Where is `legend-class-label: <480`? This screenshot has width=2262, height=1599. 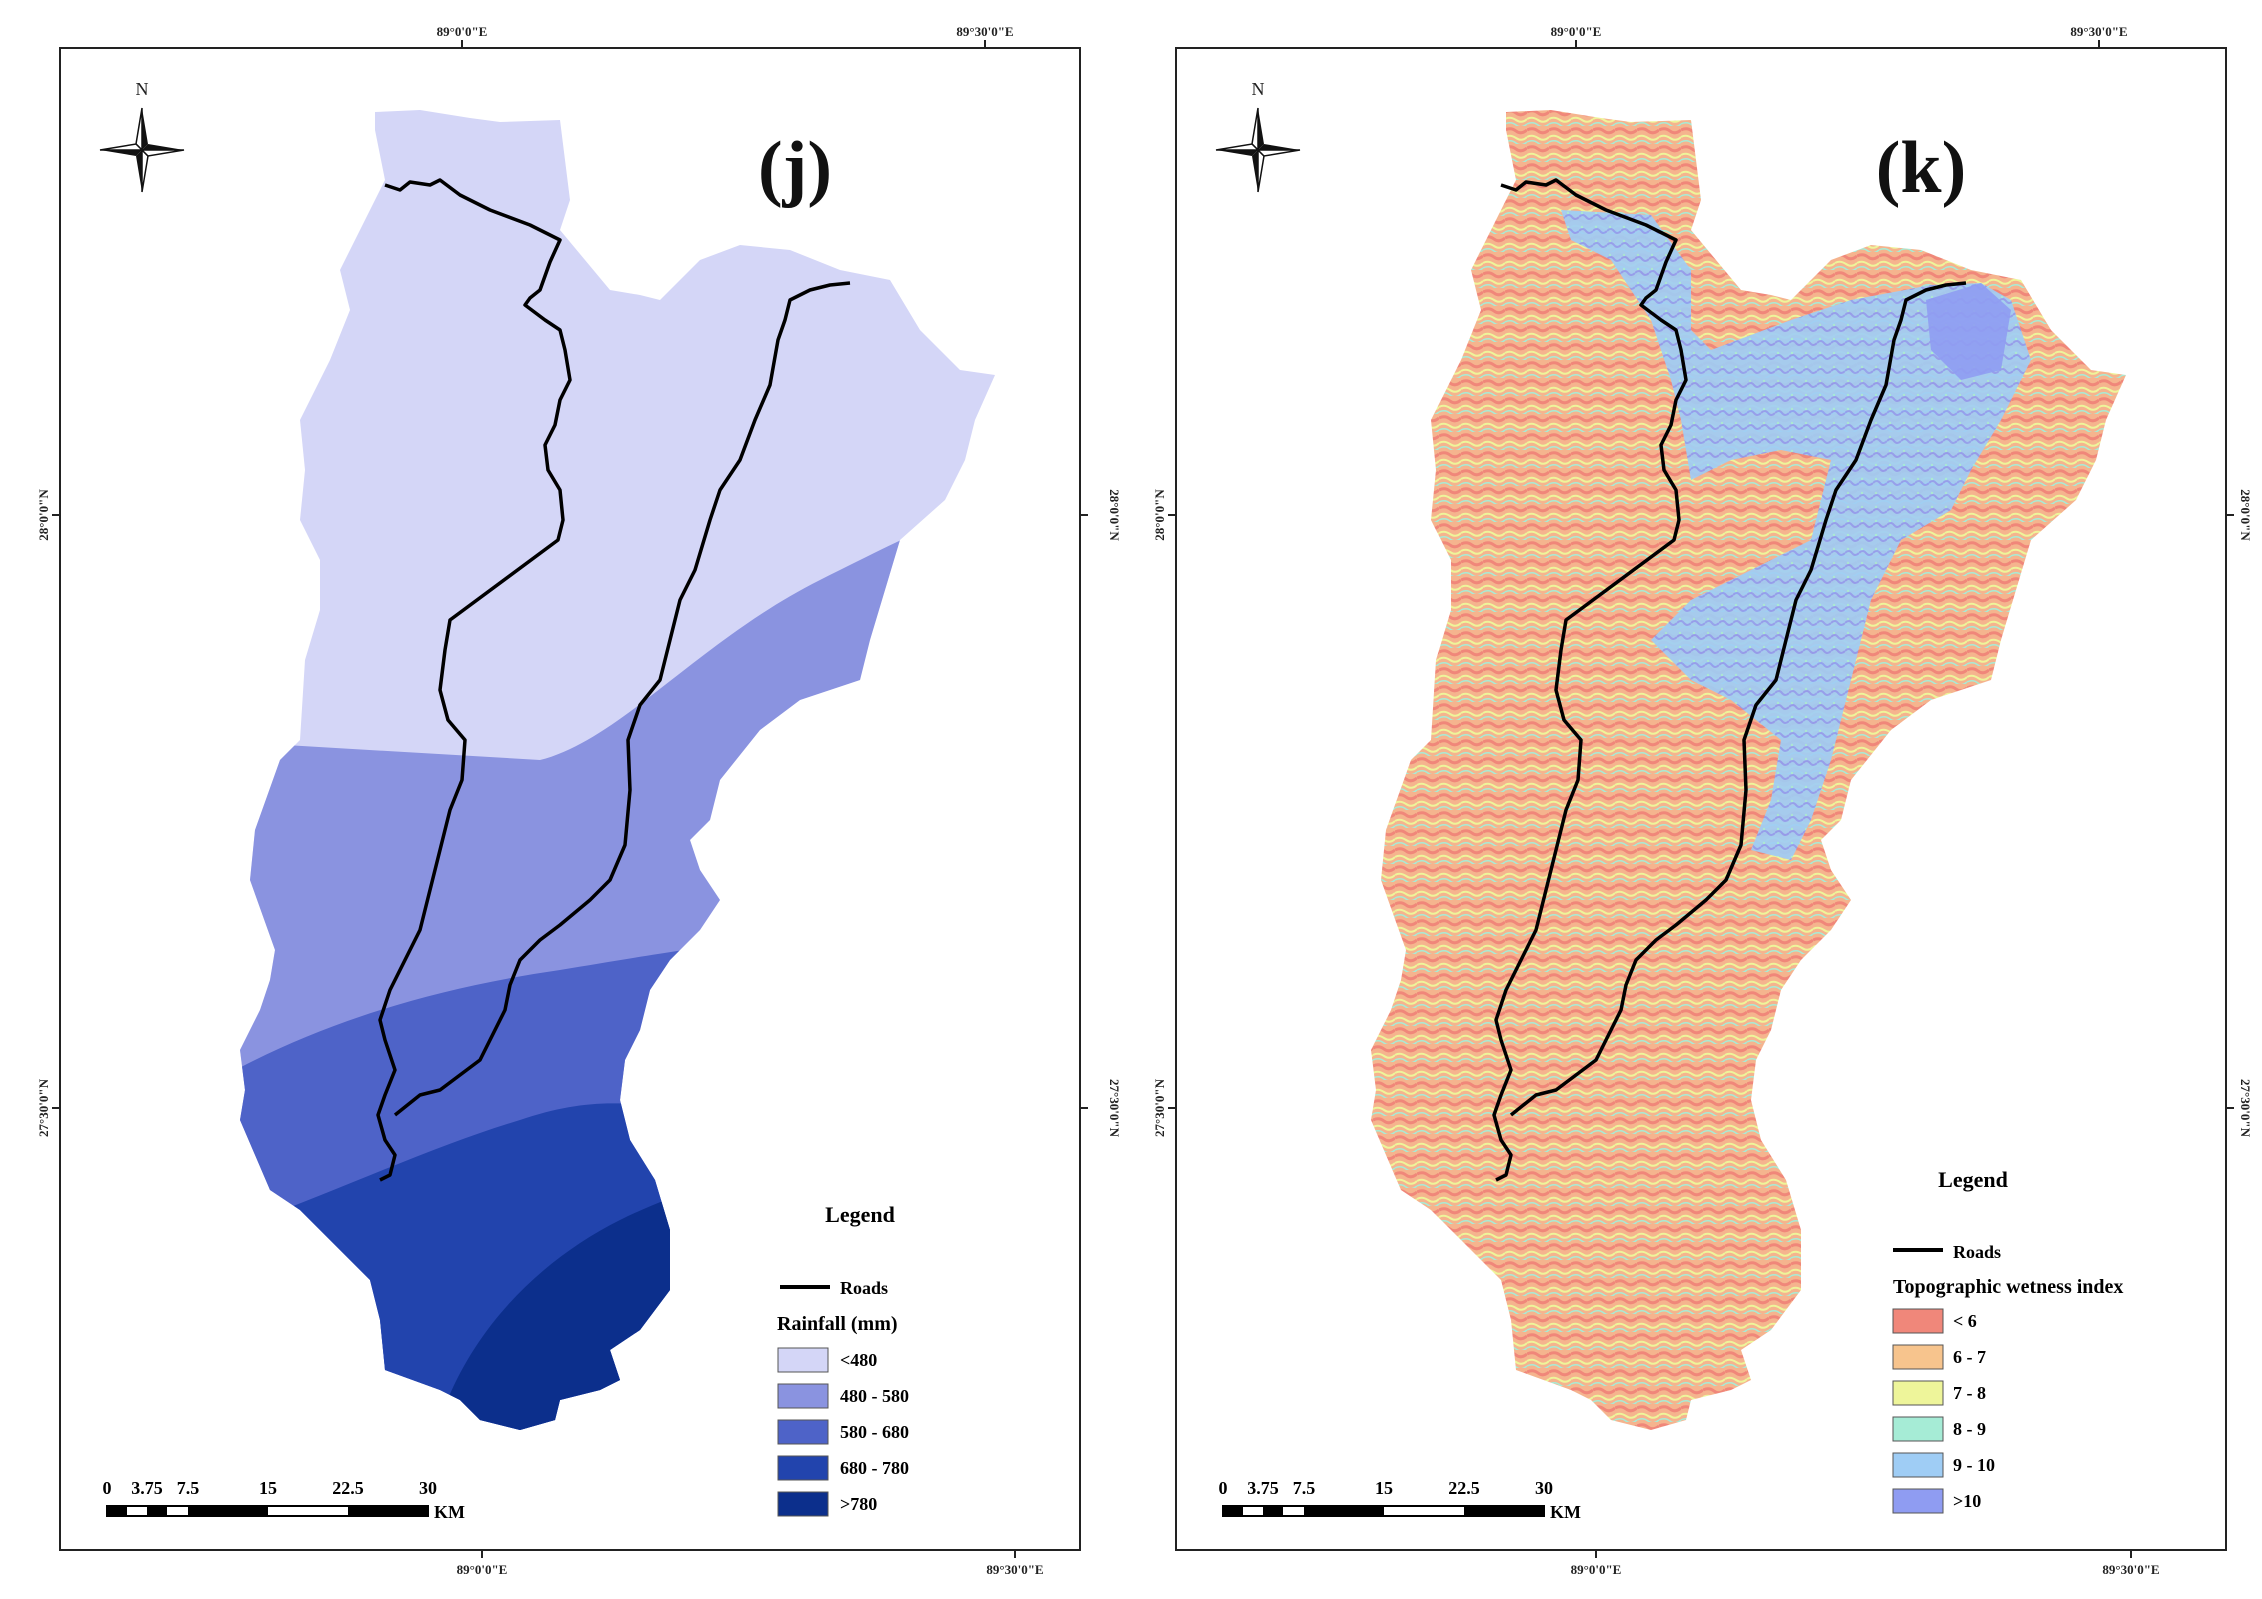 legend-class-label: <480 is located at coordinates (858, 1360).